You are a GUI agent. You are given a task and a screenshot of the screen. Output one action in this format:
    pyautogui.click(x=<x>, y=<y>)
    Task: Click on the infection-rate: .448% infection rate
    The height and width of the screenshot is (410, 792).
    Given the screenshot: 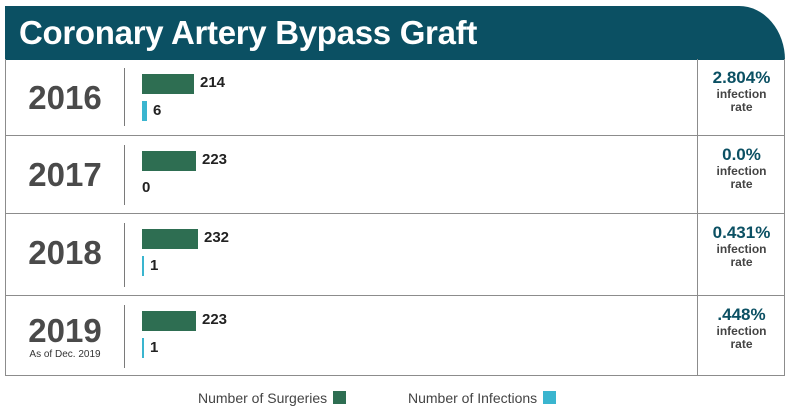 What is the action you would take?
    pyautogui.click(x=741, y=329)
    